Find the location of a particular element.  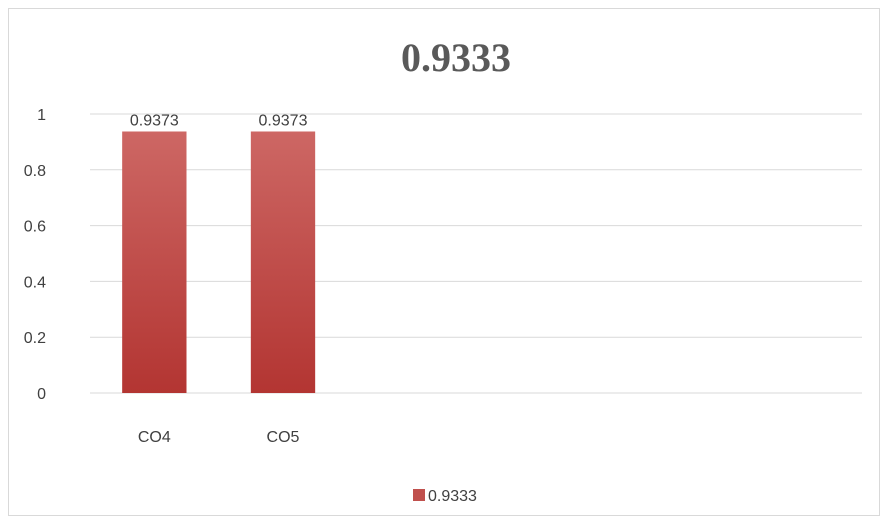

y-tick-label: 1 is located at coordinates (41, 115).